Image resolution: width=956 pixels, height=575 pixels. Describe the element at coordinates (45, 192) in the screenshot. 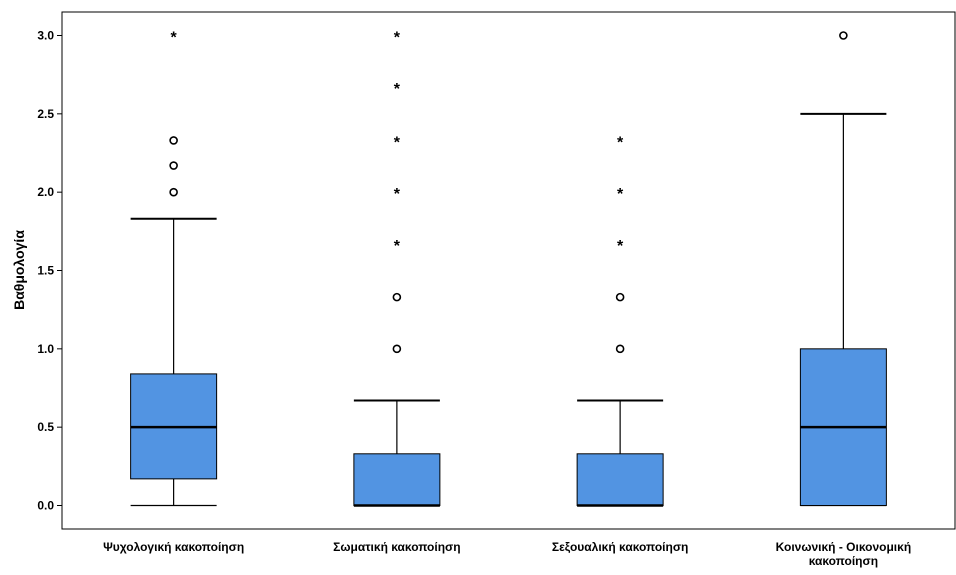

I see `y-tick-label: 2.0` at that location.